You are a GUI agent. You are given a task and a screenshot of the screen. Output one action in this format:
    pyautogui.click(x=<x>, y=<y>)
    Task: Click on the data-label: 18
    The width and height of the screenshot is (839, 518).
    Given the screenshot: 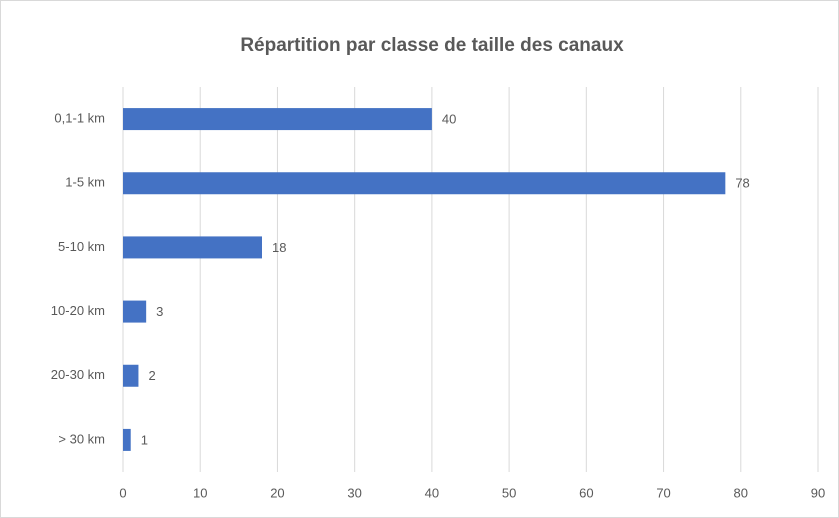 What is the action you would take?
    pyautogui.click(x=279, y=247)
    